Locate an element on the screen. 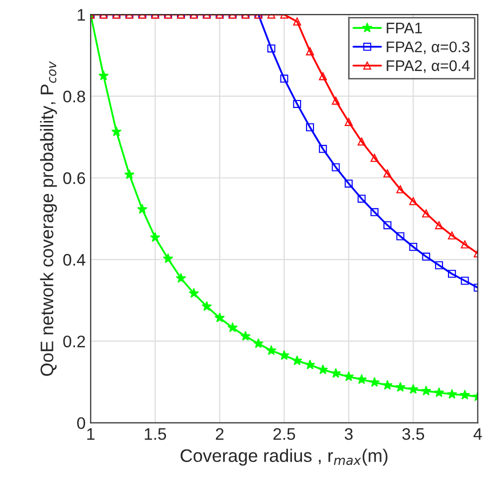 Image resolution: width=490 pixels, height=486 pixels. x-tick-label: 3 is located at coordinates (348, 434).